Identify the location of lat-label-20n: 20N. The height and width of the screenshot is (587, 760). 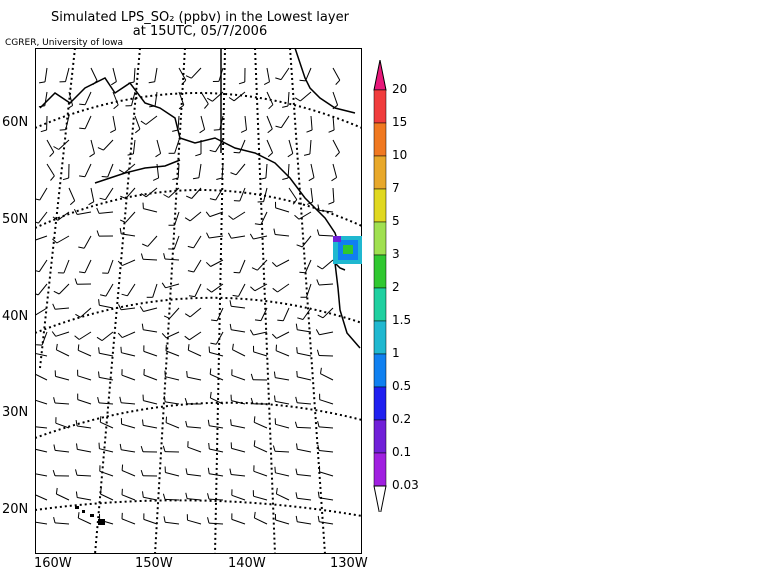
(15, 509).